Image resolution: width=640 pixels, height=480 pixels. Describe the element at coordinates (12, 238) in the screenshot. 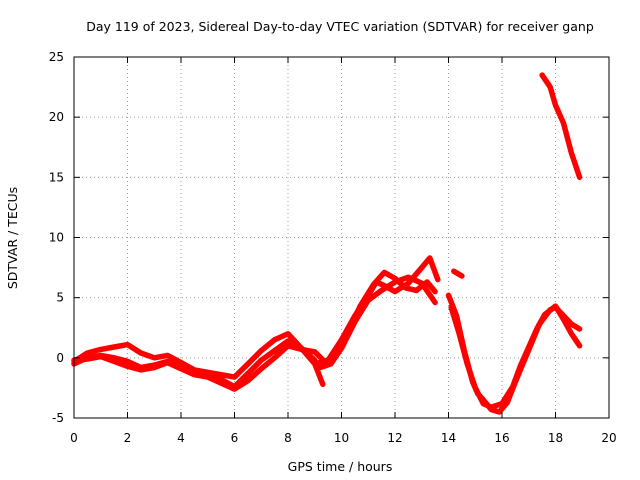

I see `y-axis-label: SDTVAR / TECUs` at that location.